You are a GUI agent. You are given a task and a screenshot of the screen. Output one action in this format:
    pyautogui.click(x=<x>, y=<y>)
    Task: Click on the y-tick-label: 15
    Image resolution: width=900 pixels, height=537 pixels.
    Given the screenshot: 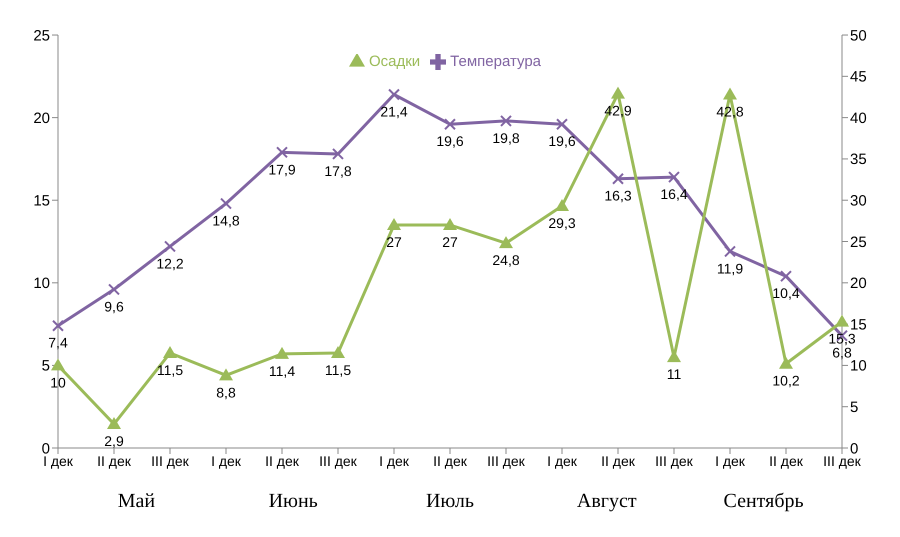 What is the action you would take?
    pyautogui.click(x=41, y=201)
    